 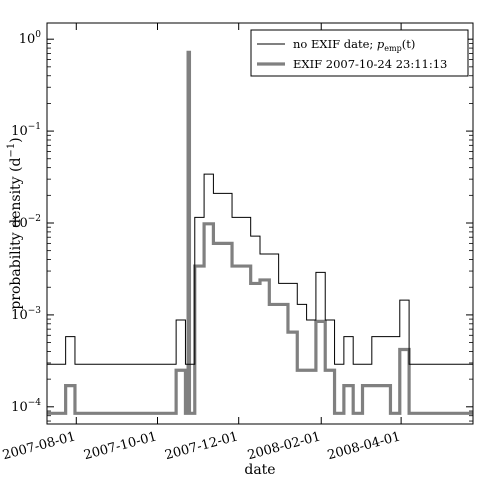 I want to click on legend-label-no-exif: no EXIF date; pemp(t), so click(x=354, y=45).